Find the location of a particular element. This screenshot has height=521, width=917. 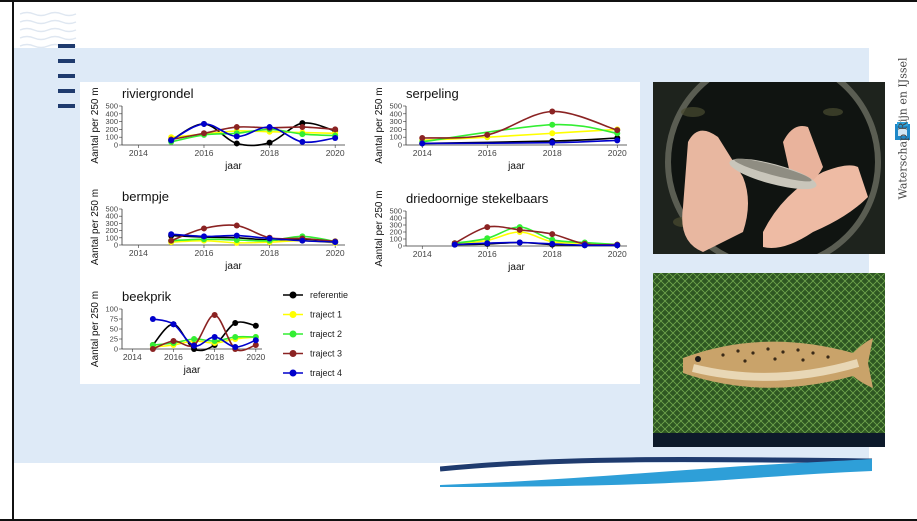

photo-trout-in-net-image is located at coordinates (769, 360).